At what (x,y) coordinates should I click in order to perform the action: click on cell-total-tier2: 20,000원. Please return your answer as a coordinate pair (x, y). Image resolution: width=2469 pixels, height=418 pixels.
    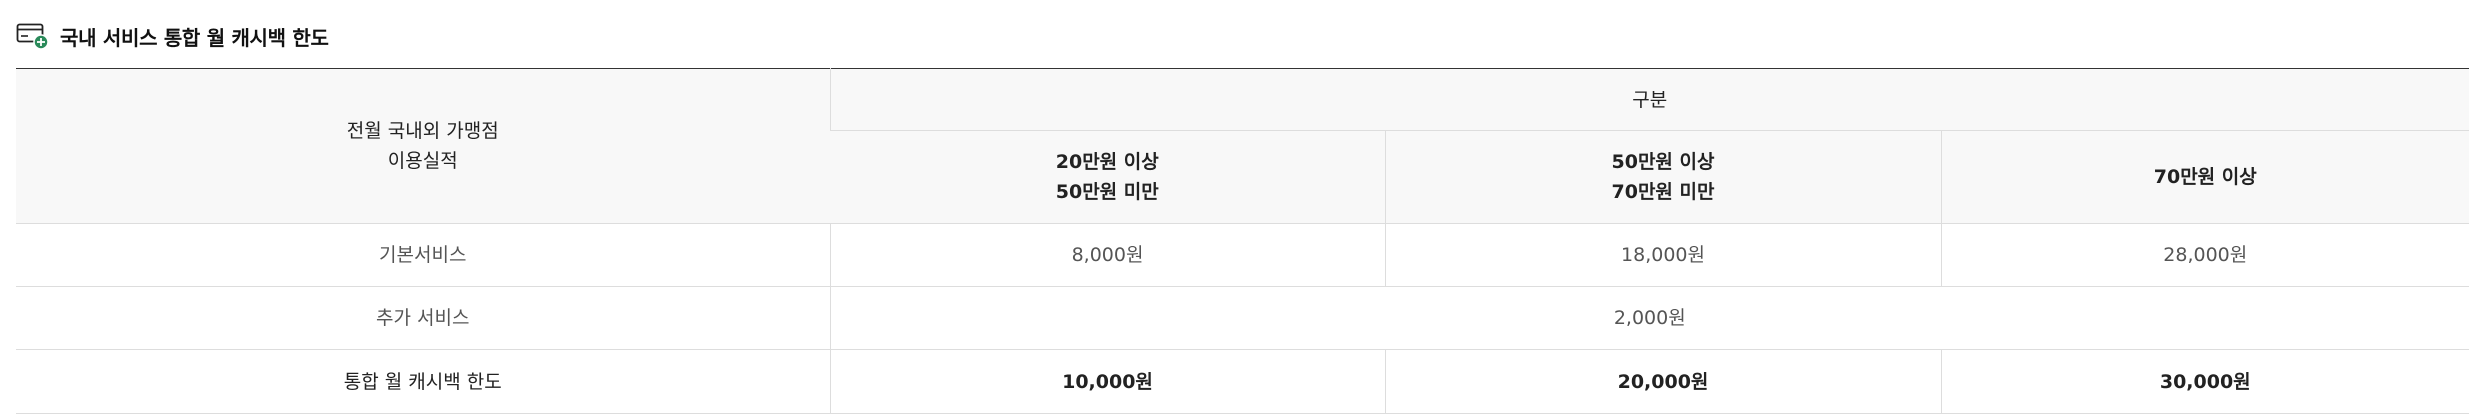
    Looking at the image, I should click on (1662, 381).